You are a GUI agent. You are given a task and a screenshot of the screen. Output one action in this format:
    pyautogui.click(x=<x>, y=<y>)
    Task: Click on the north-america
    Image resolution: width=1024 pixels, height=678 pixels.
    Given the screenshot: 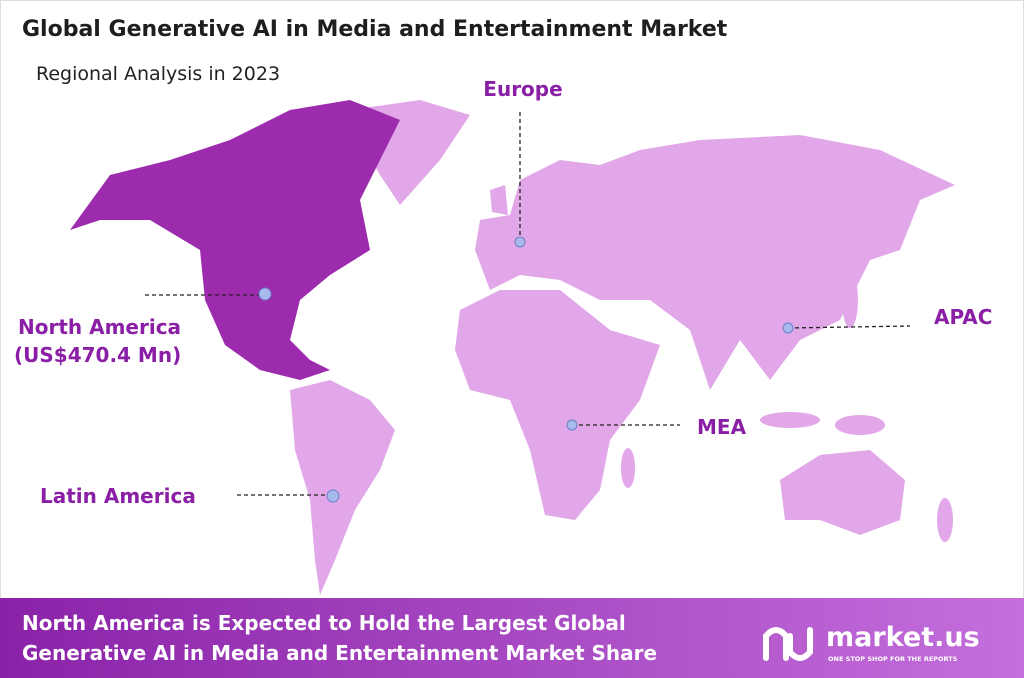 What is the action you would take?
    pyautogui.click(x=235, y=240)
    